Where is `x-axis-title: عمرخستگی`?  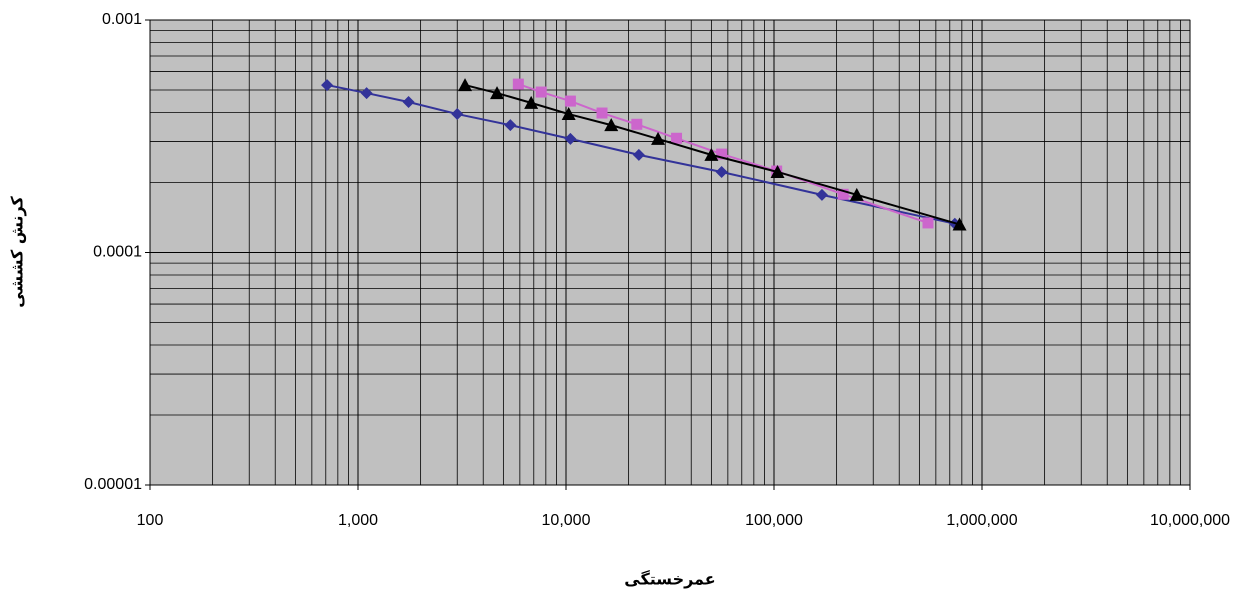 x-axis-title: عمرخستگی is located at coordinates (669, 579).